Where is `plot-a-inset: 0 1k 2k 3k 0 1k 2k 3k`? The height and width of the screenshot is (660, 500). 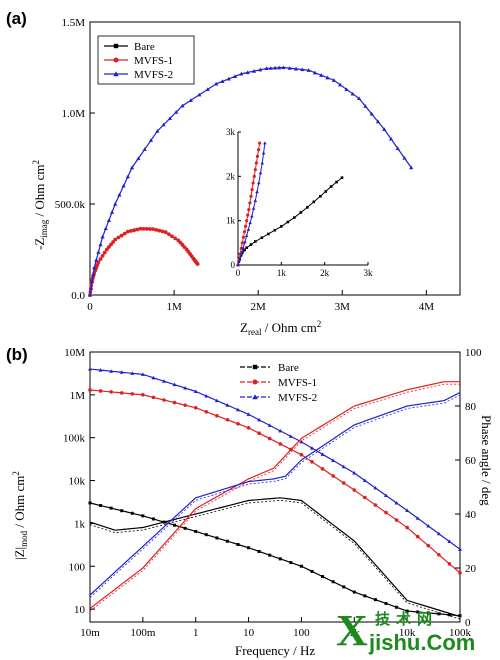
plot-a-inset: 0 1k 2k 3k 0 1k 2k 3k is located at coordinates (299, 202).